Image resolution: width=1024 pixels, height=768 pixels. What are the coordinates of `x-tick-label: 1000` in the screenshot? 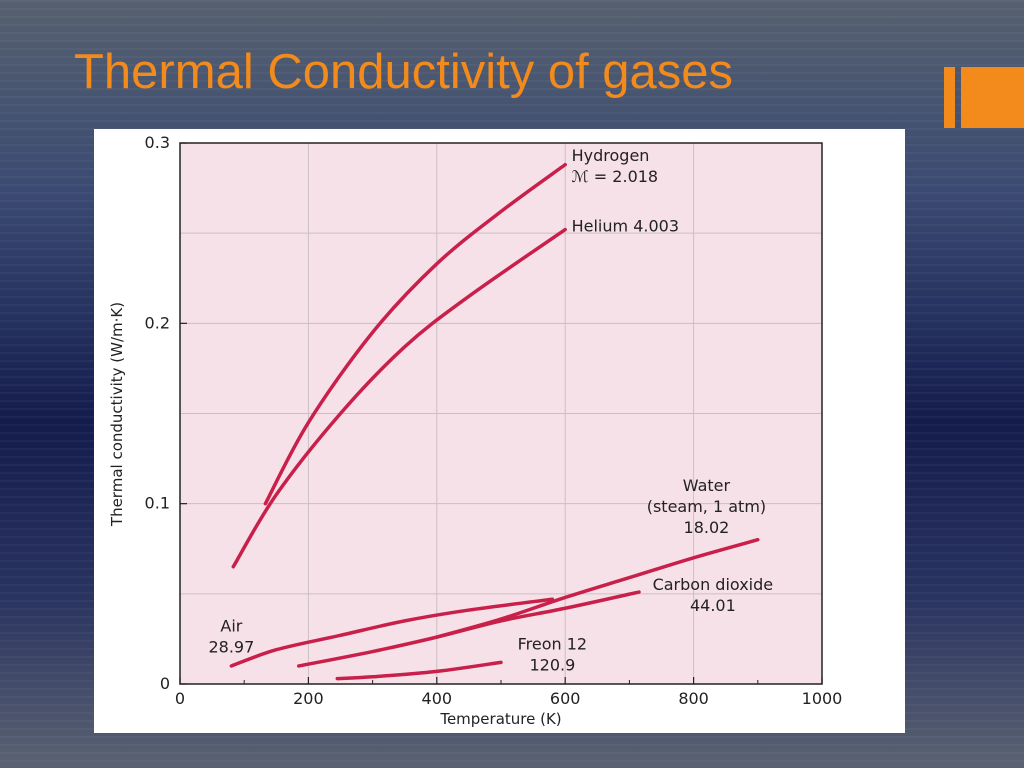 It's located at (822, 698).